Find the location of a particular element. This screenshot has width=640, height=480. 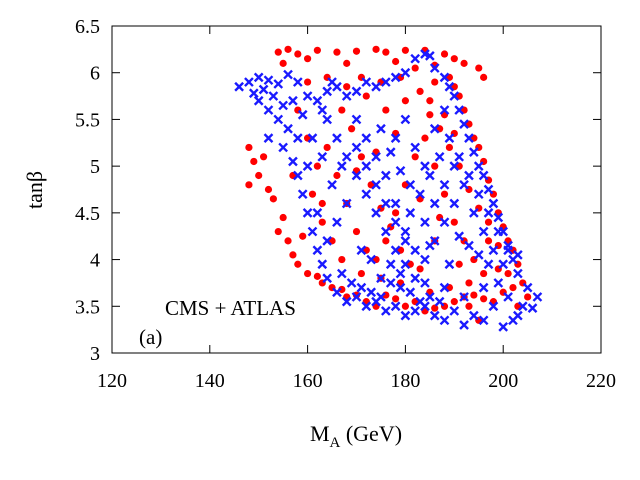

annotation-panel-label: (a) is located at coordinates (150, 337).